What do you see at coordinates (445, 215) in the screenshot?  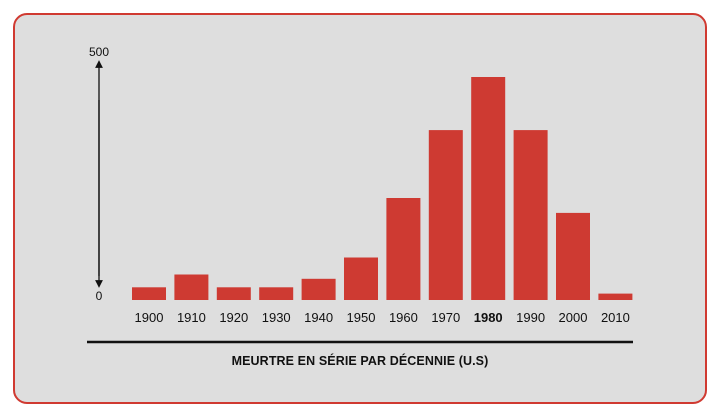 I see `bar-1970` at bounding box center [445, 215].